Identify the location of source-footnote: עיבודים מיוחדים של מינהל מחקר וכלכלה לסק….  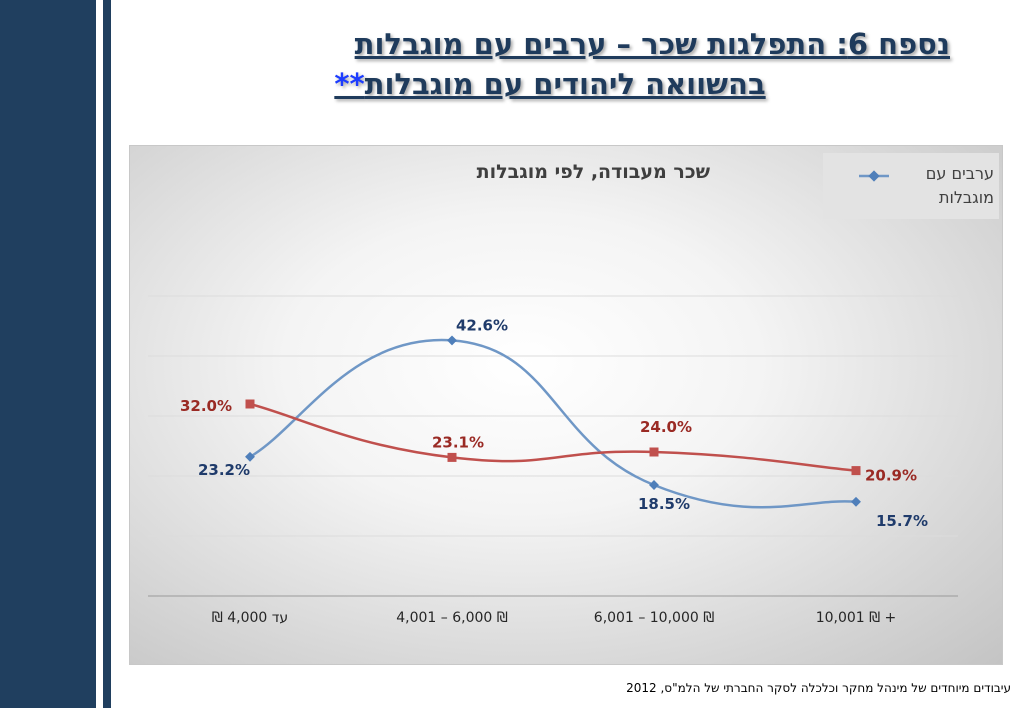
(818, 688).